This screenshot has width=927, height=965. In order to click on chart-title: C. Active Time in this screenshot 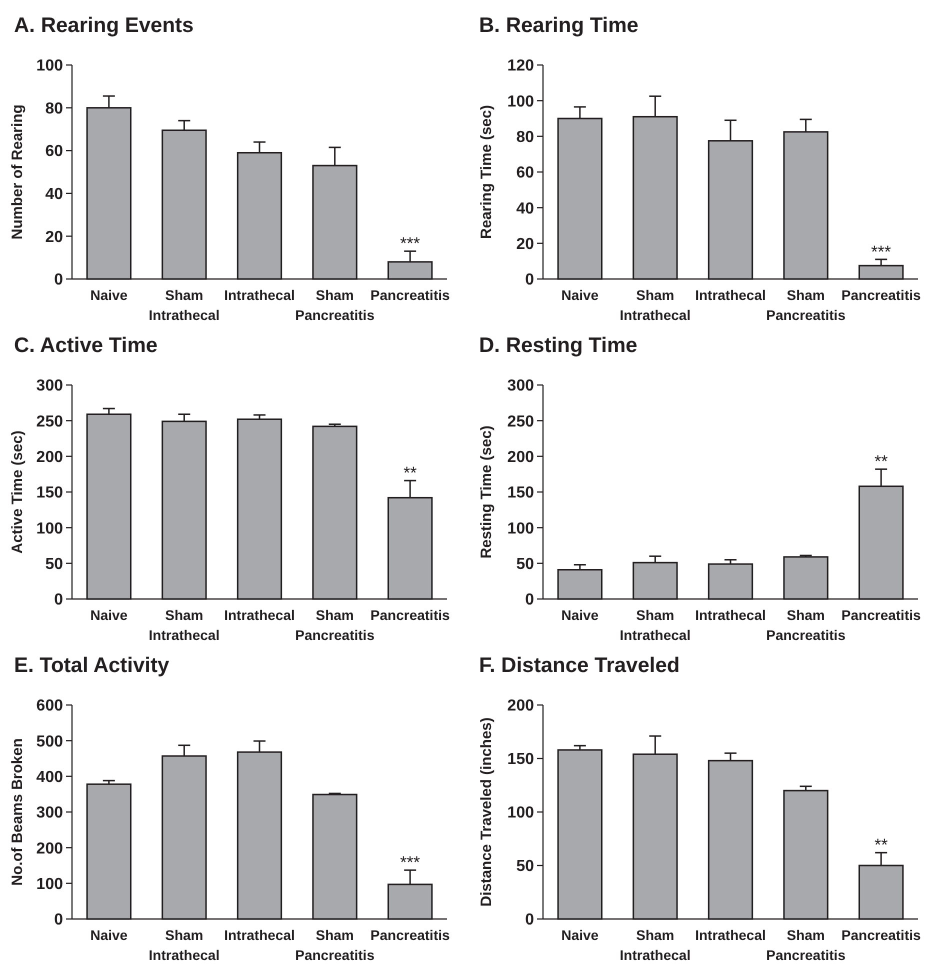, I will do `click(86, 345)`.